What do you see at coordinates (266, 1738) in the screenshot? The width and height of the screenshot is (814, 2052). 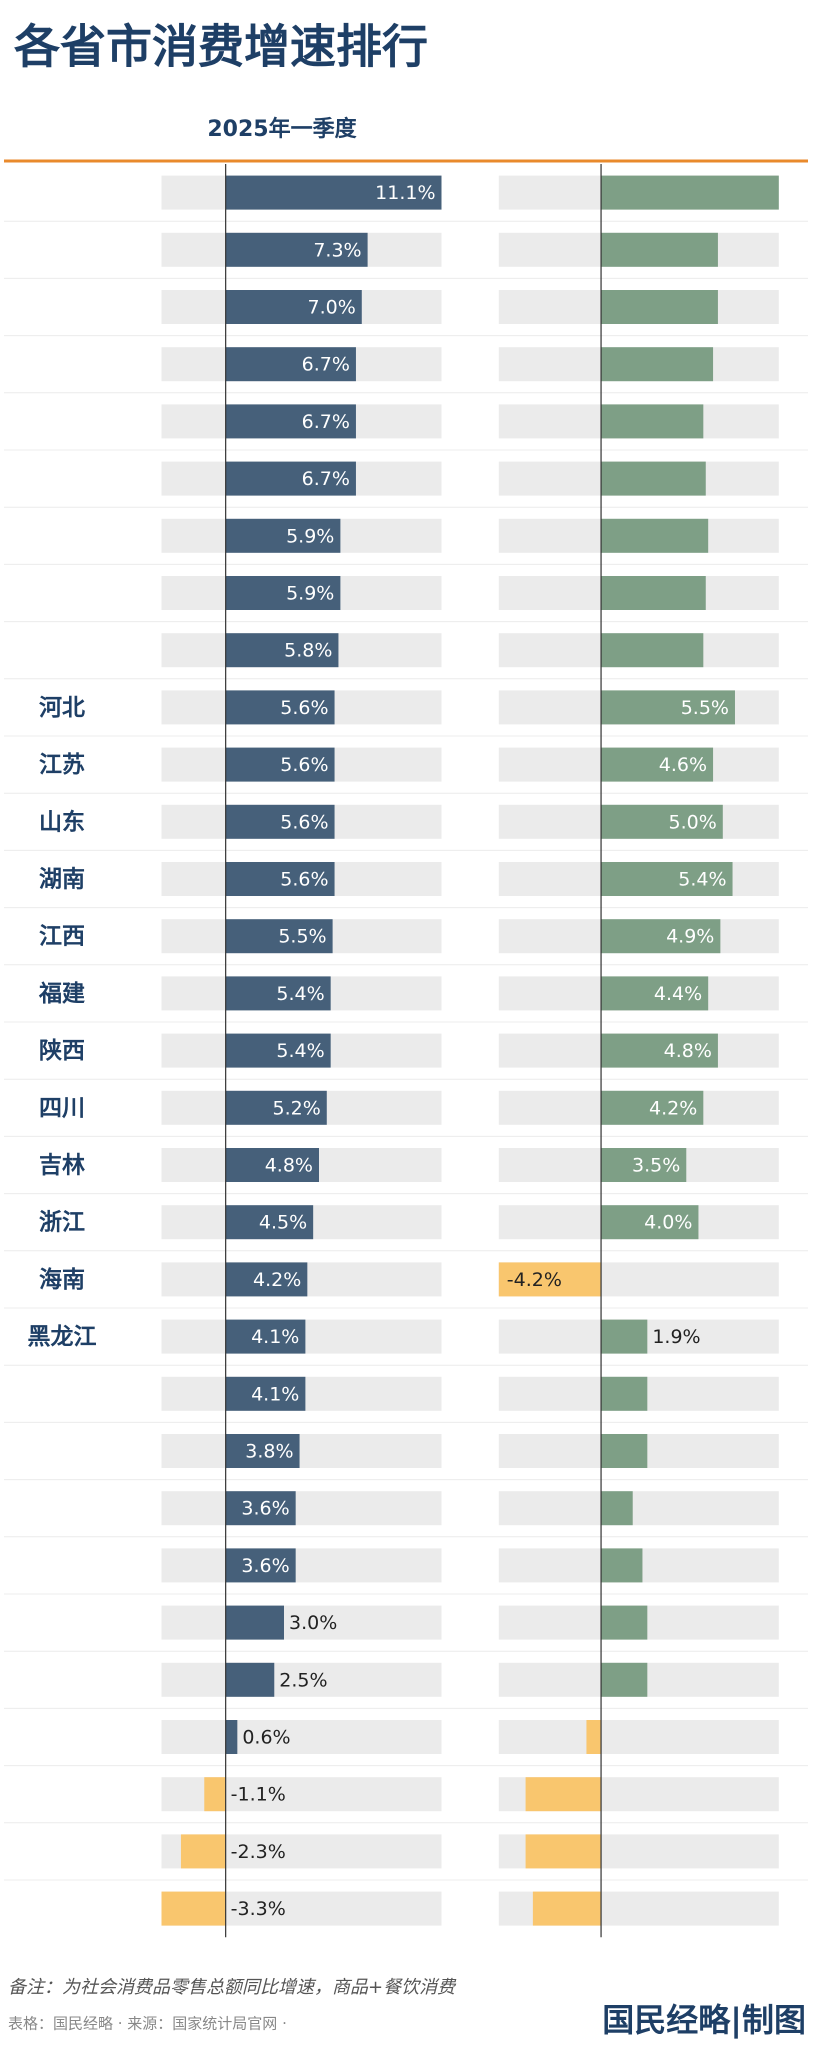 I see `value-label: 0.6%` at bounding box center [266, 1738].